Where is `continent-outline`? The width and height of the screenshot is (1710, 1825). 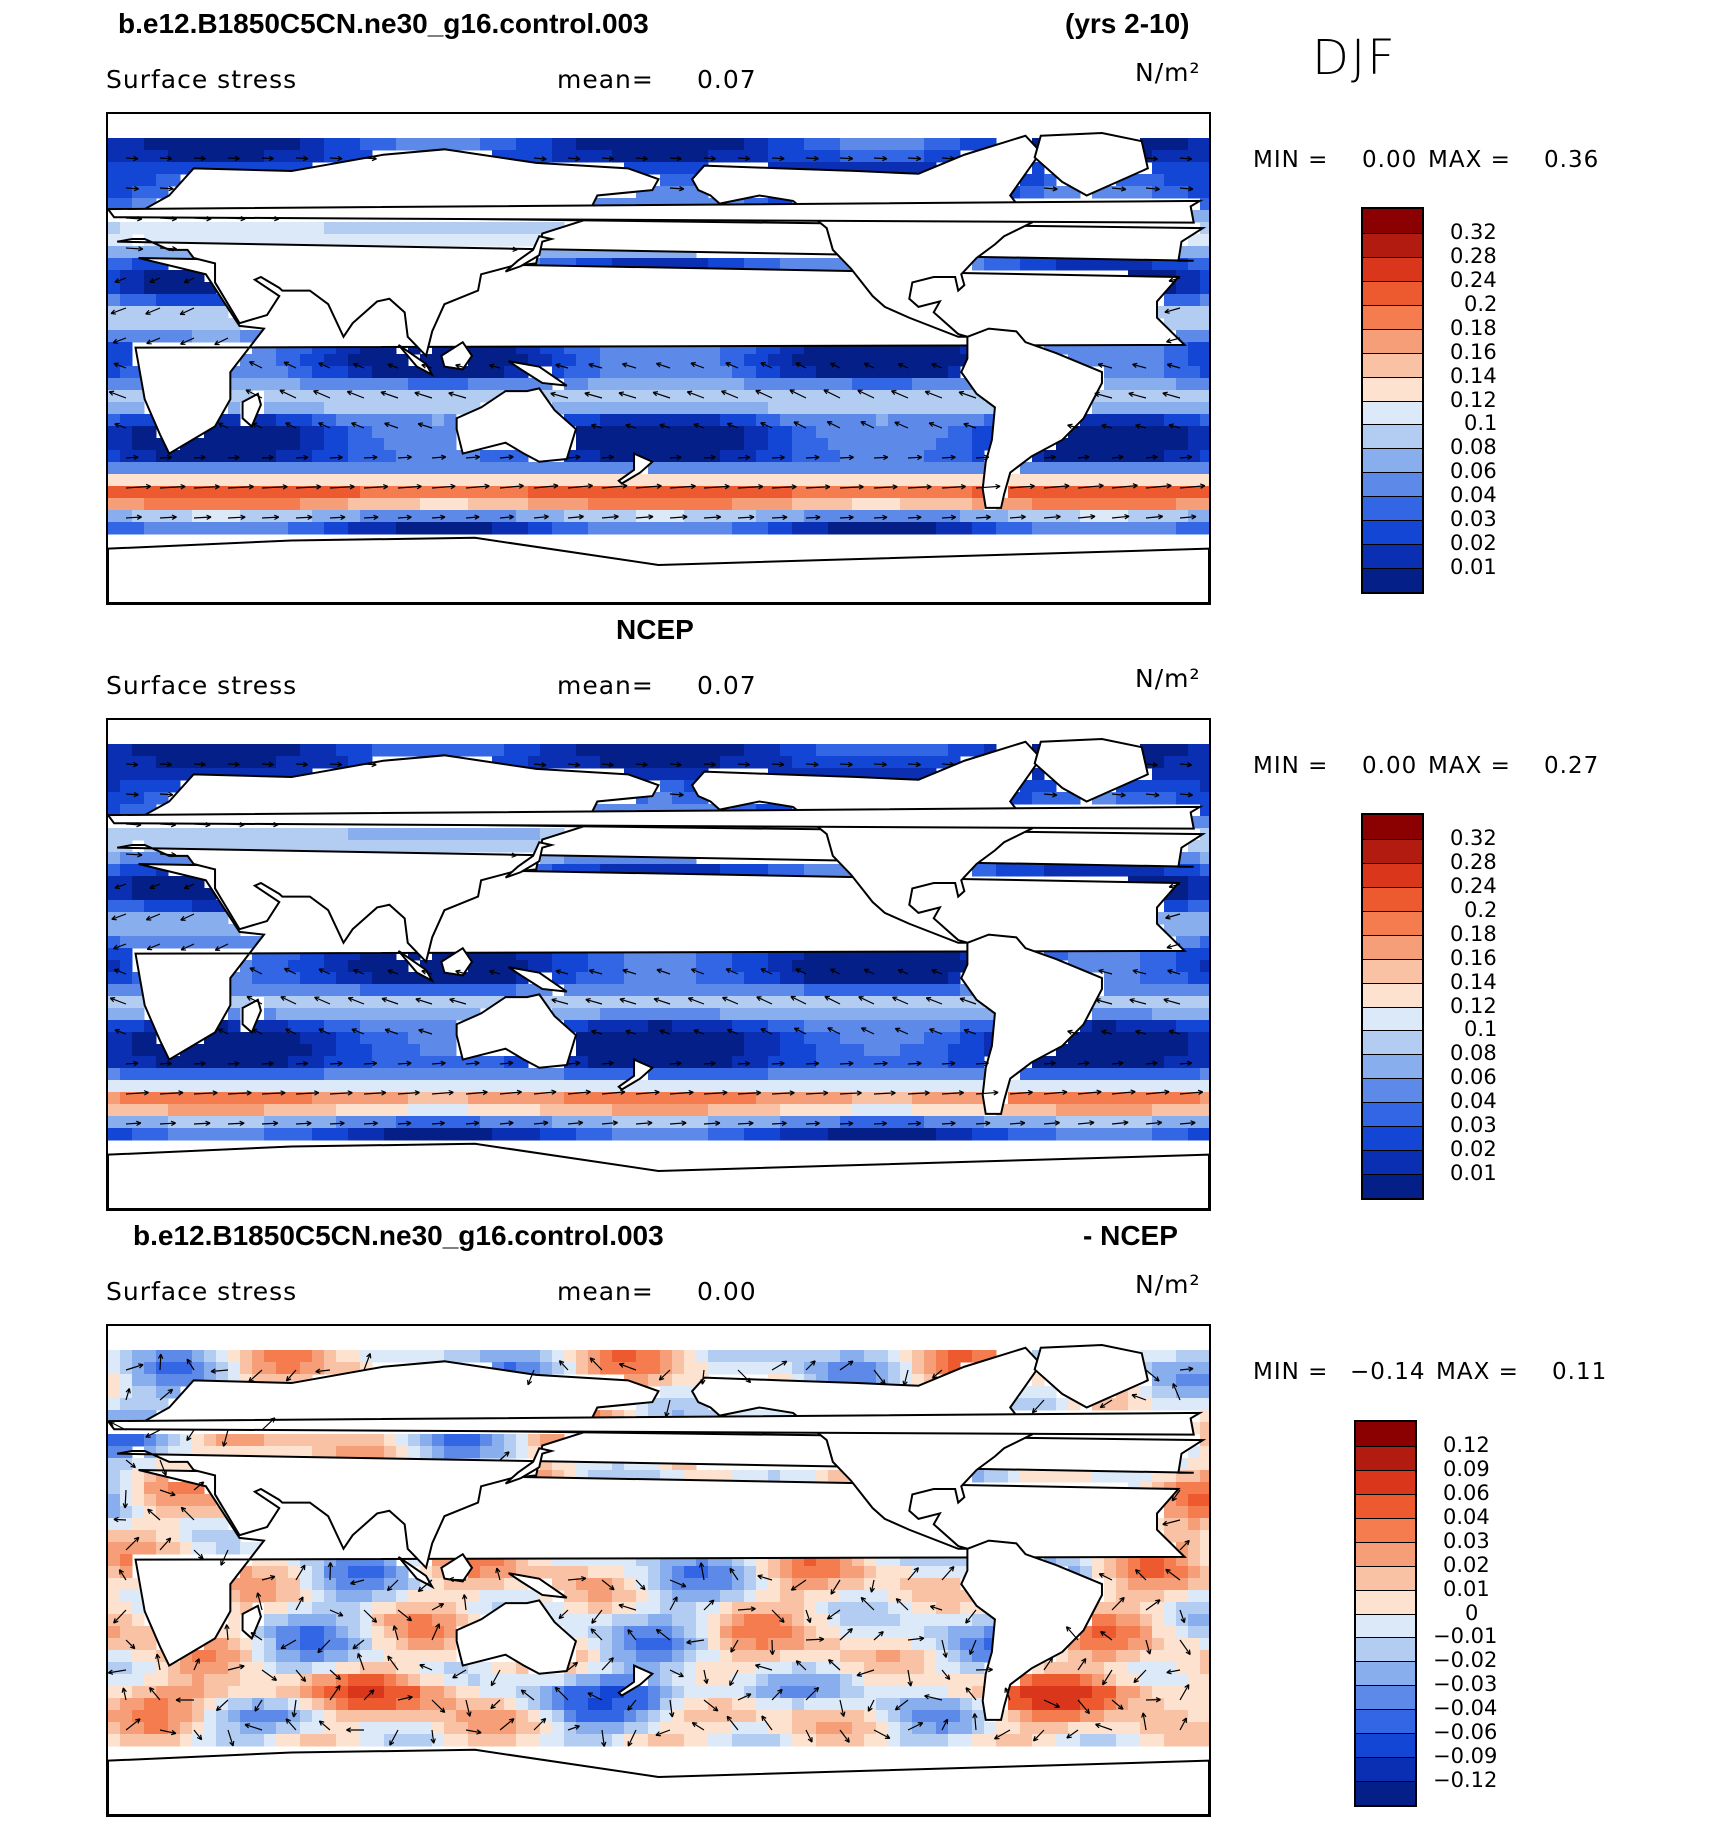
continent-outline is located at coordinates (636, 468).